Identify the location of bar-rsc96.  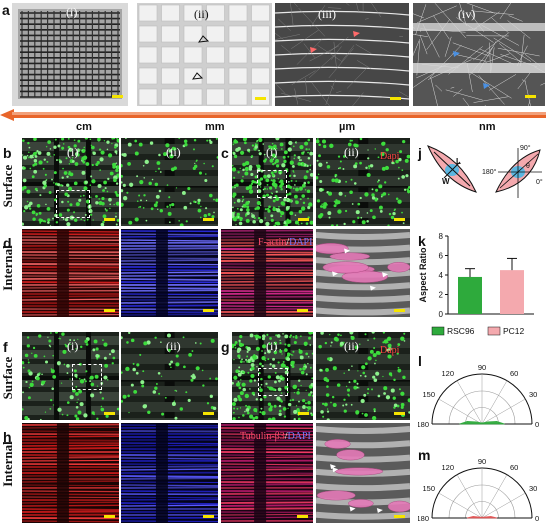
(470, 295).